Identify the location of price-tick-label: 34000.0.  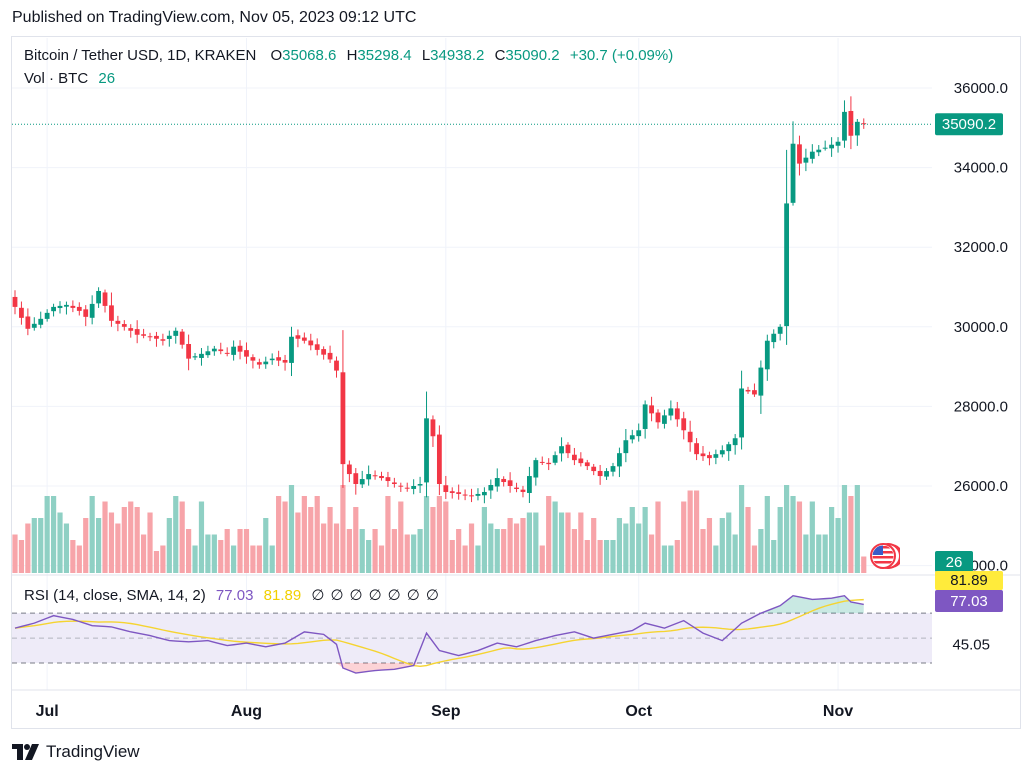
(981, 168).